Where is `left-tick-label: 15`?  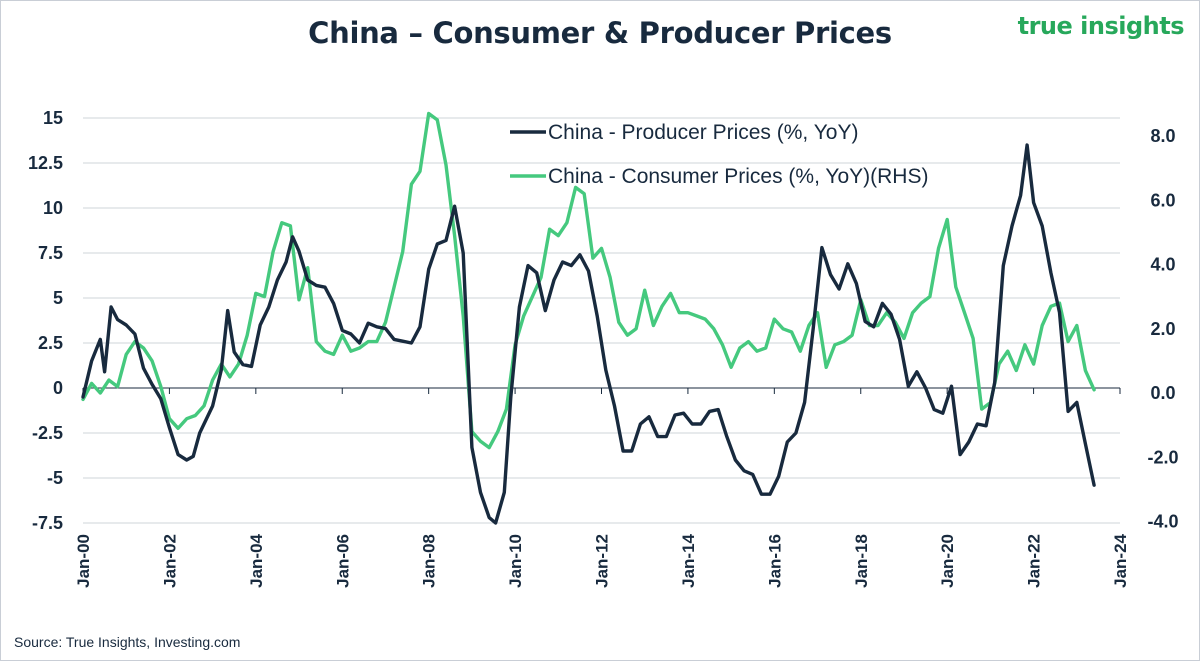 left-tick-label: 15 is located at coordinates (53, 118).